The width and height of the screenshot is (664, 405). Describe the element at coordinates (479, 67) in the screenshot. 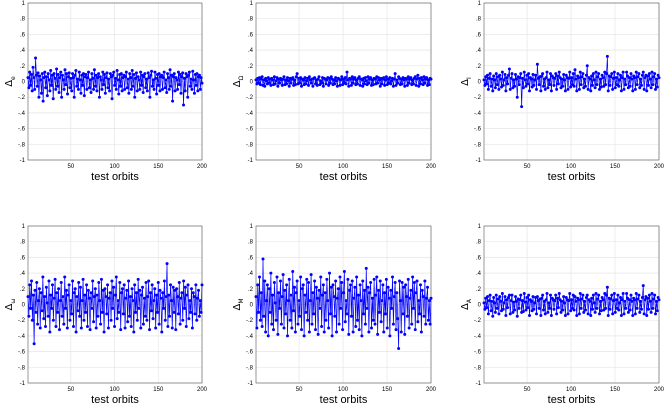

I see `y-tick-label: .2` at that location.